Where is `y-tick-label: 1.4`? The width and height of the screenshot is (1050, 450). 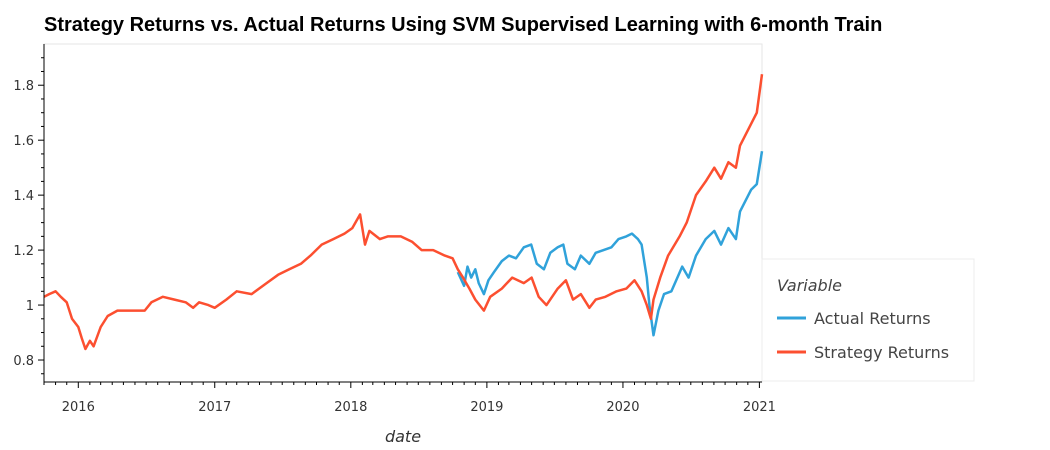 y-tick-label: 1.4 is located at coordinates (23, 196).